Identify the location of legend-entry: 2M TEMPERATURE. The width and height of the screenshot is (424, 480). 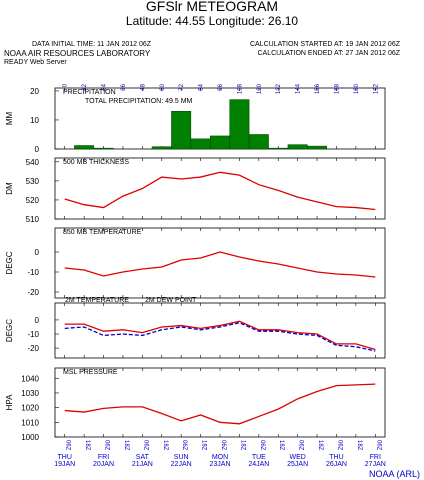
(97, 300).